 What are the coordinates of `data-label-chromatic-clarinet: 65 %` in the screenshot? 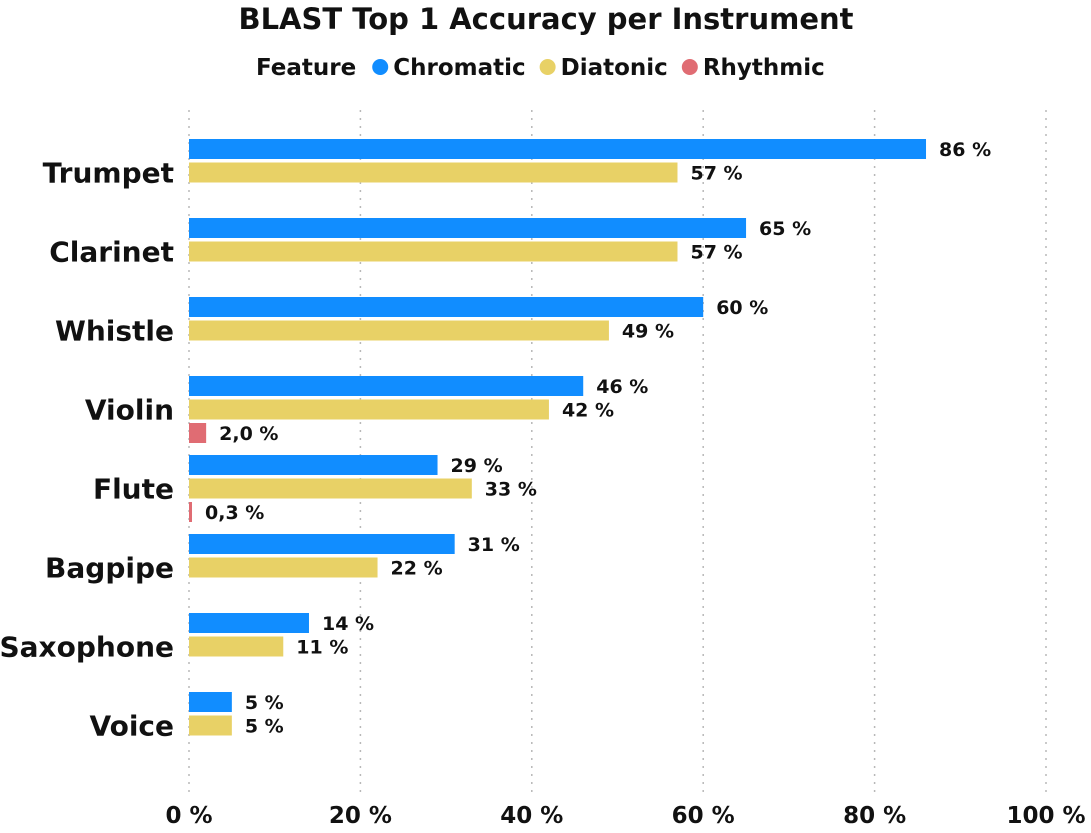 It's located at (785, 229).